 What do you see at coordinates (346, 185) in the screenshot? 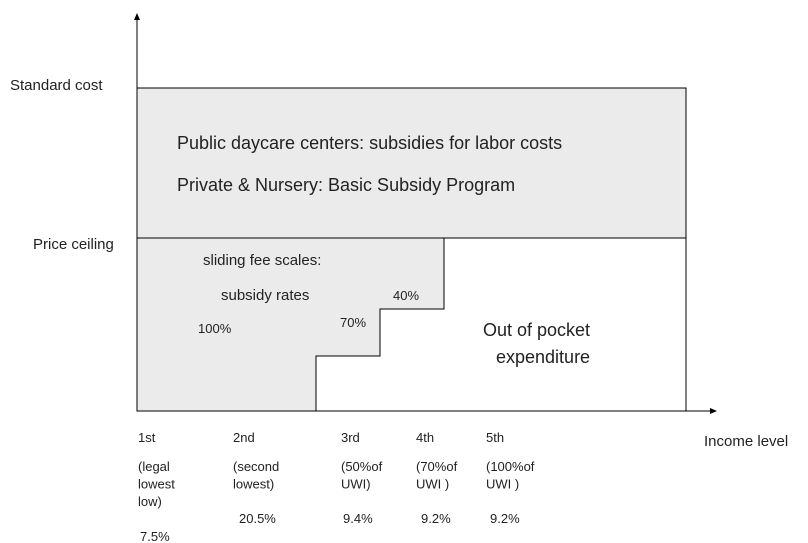
I see `upper-text: Private & Nursery: Basic Subsidy Program` at bounding box center [346, 185].